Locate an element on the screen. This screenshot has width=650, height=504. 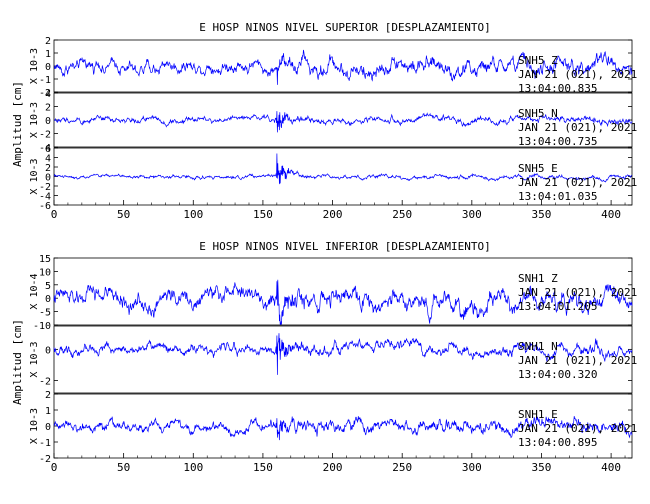
time-label: 13:04:00.835 is located at coordinates (557, 88).